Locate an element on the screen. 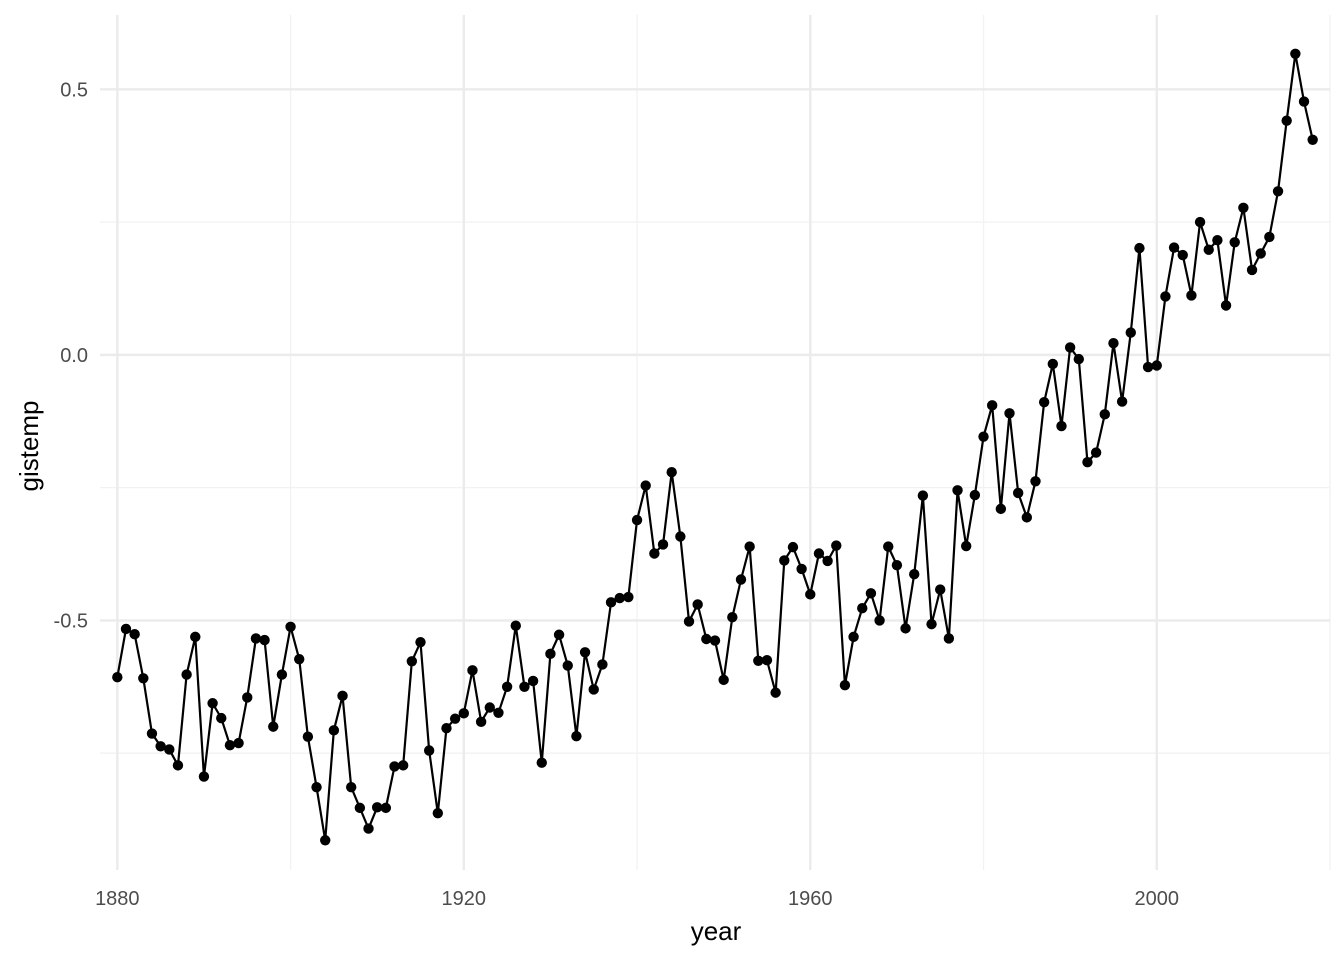 The width and height of the screenshot is (1344, 960). x-tick-label: 1960 is located at coordinates (810, 899).